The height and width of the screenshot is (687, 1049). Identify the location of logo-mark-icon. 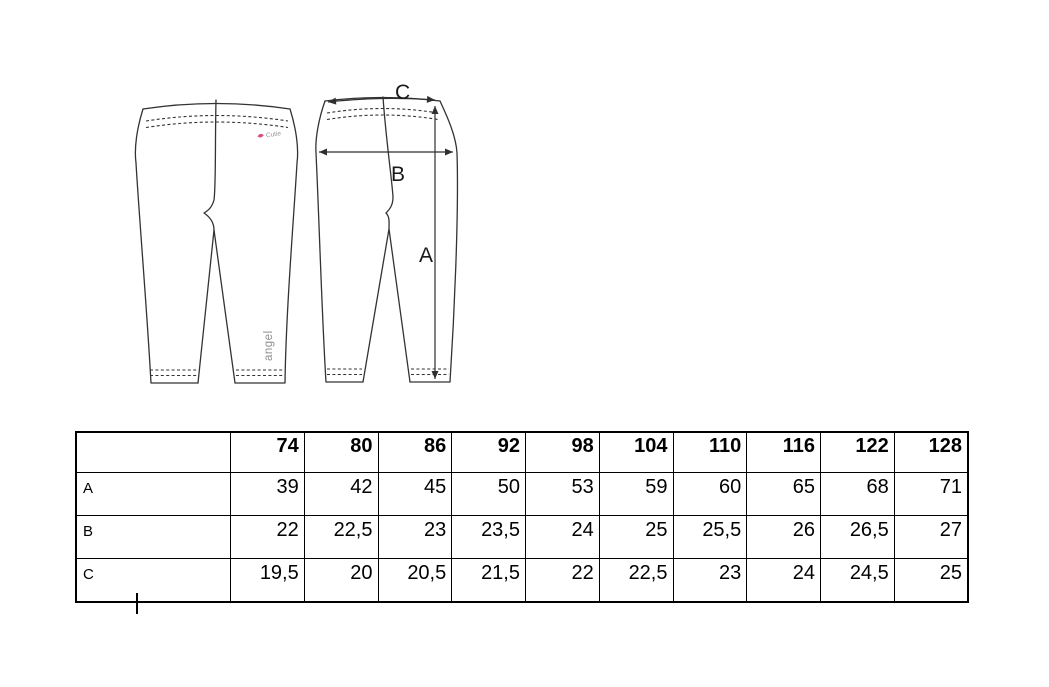
(260, 135).